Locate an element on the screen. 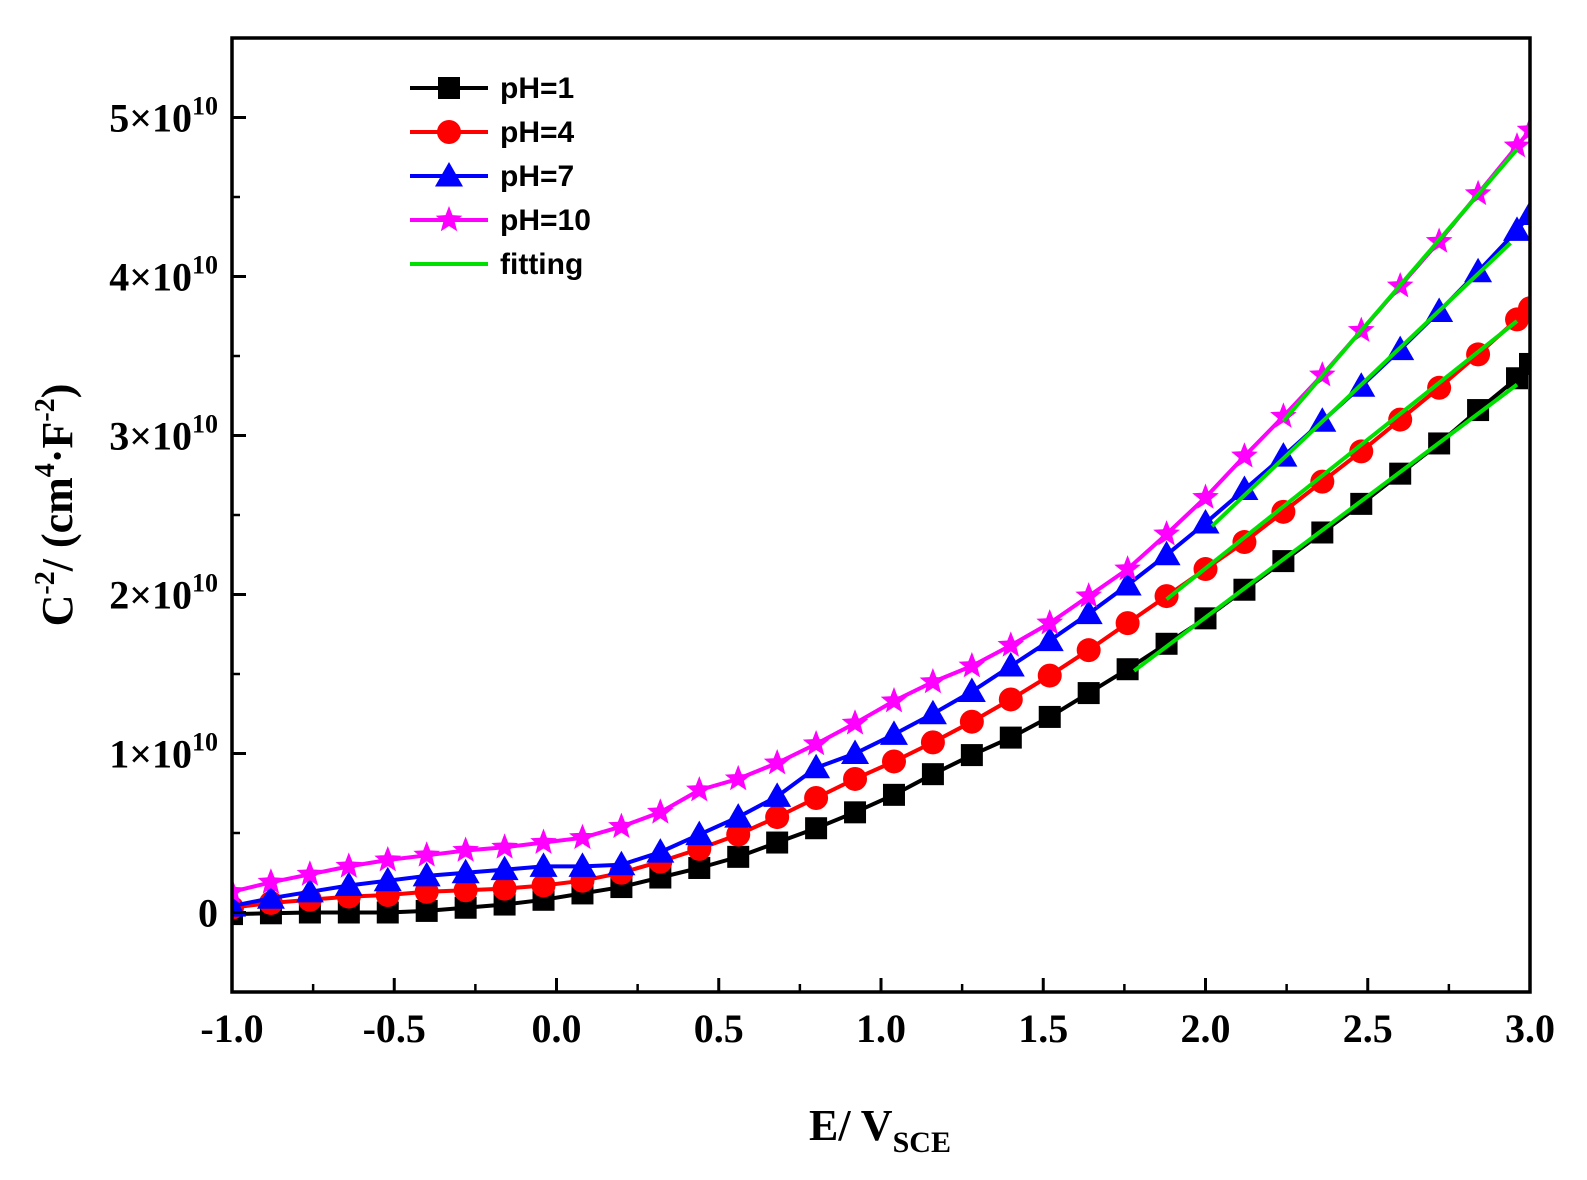  data-point-pH=4-19 is located at coordinates (971, 721).